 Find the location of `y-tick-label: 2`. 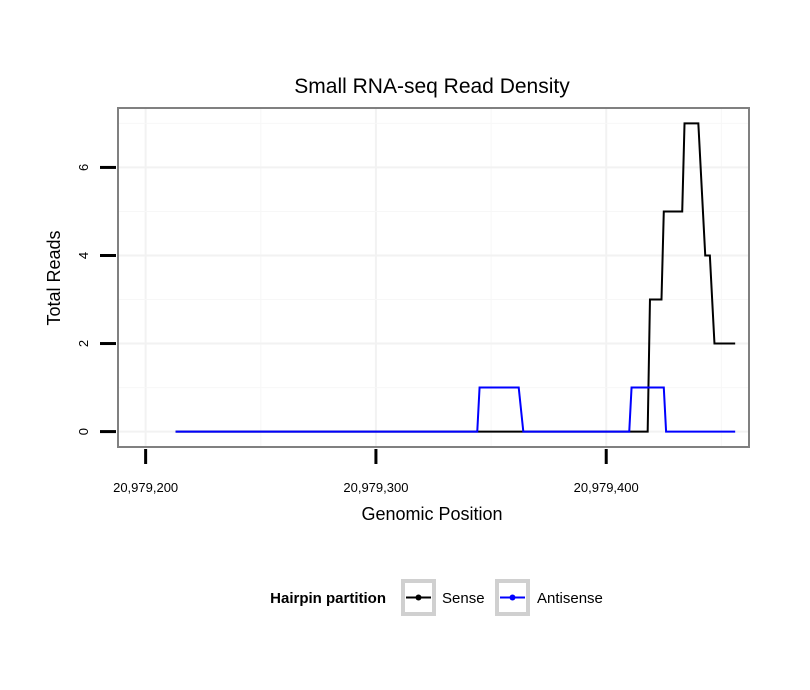

y-tick-label: 2 is located at coordinates (83, 343).